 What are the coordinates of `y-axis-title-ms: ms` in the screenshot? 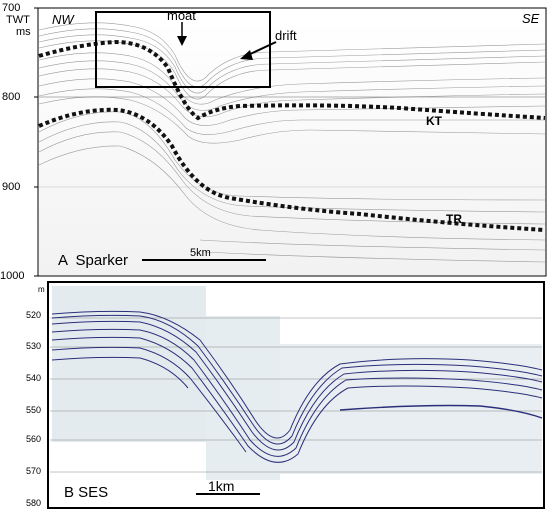 It's located at (23, 32).